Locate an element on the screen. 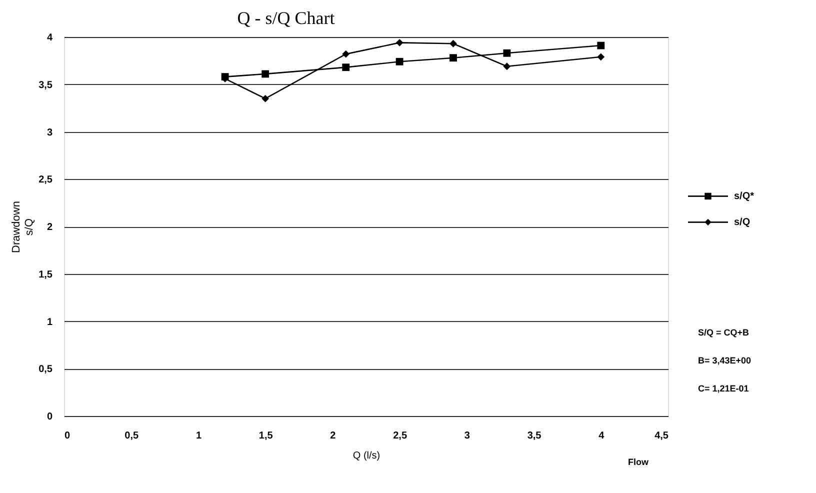 The width and height of the screenshot is (816, 493). text: B= 3,43E+00 is located at coordinates (725, 361).